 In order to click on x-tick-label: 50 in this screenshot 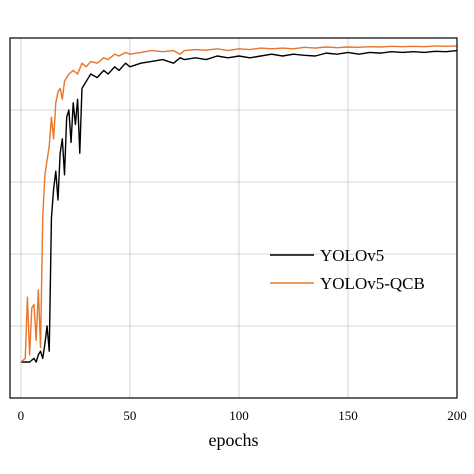, I will do `click(129, 415)`.